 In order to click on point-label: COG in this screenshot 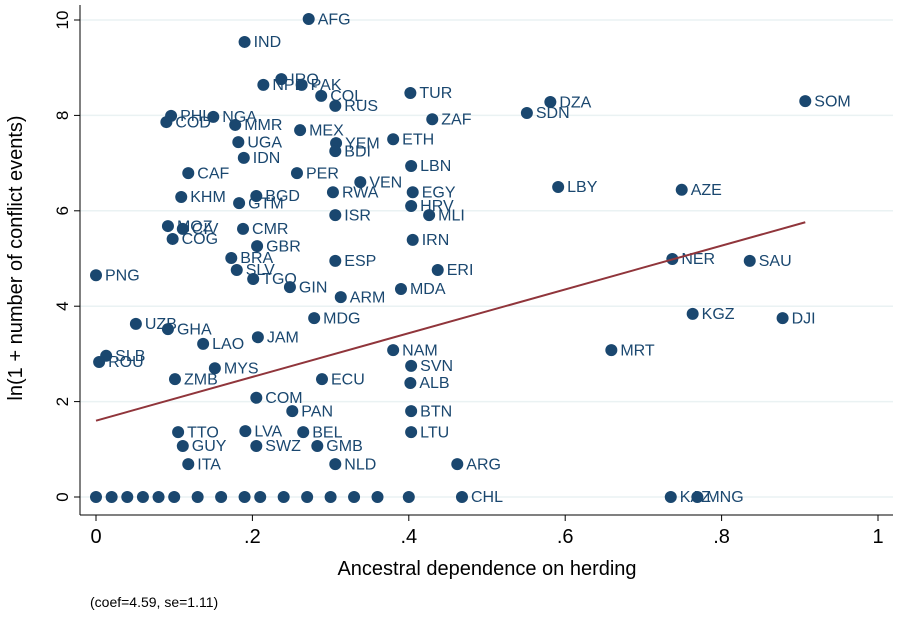, I will do `click(200, 239)`.